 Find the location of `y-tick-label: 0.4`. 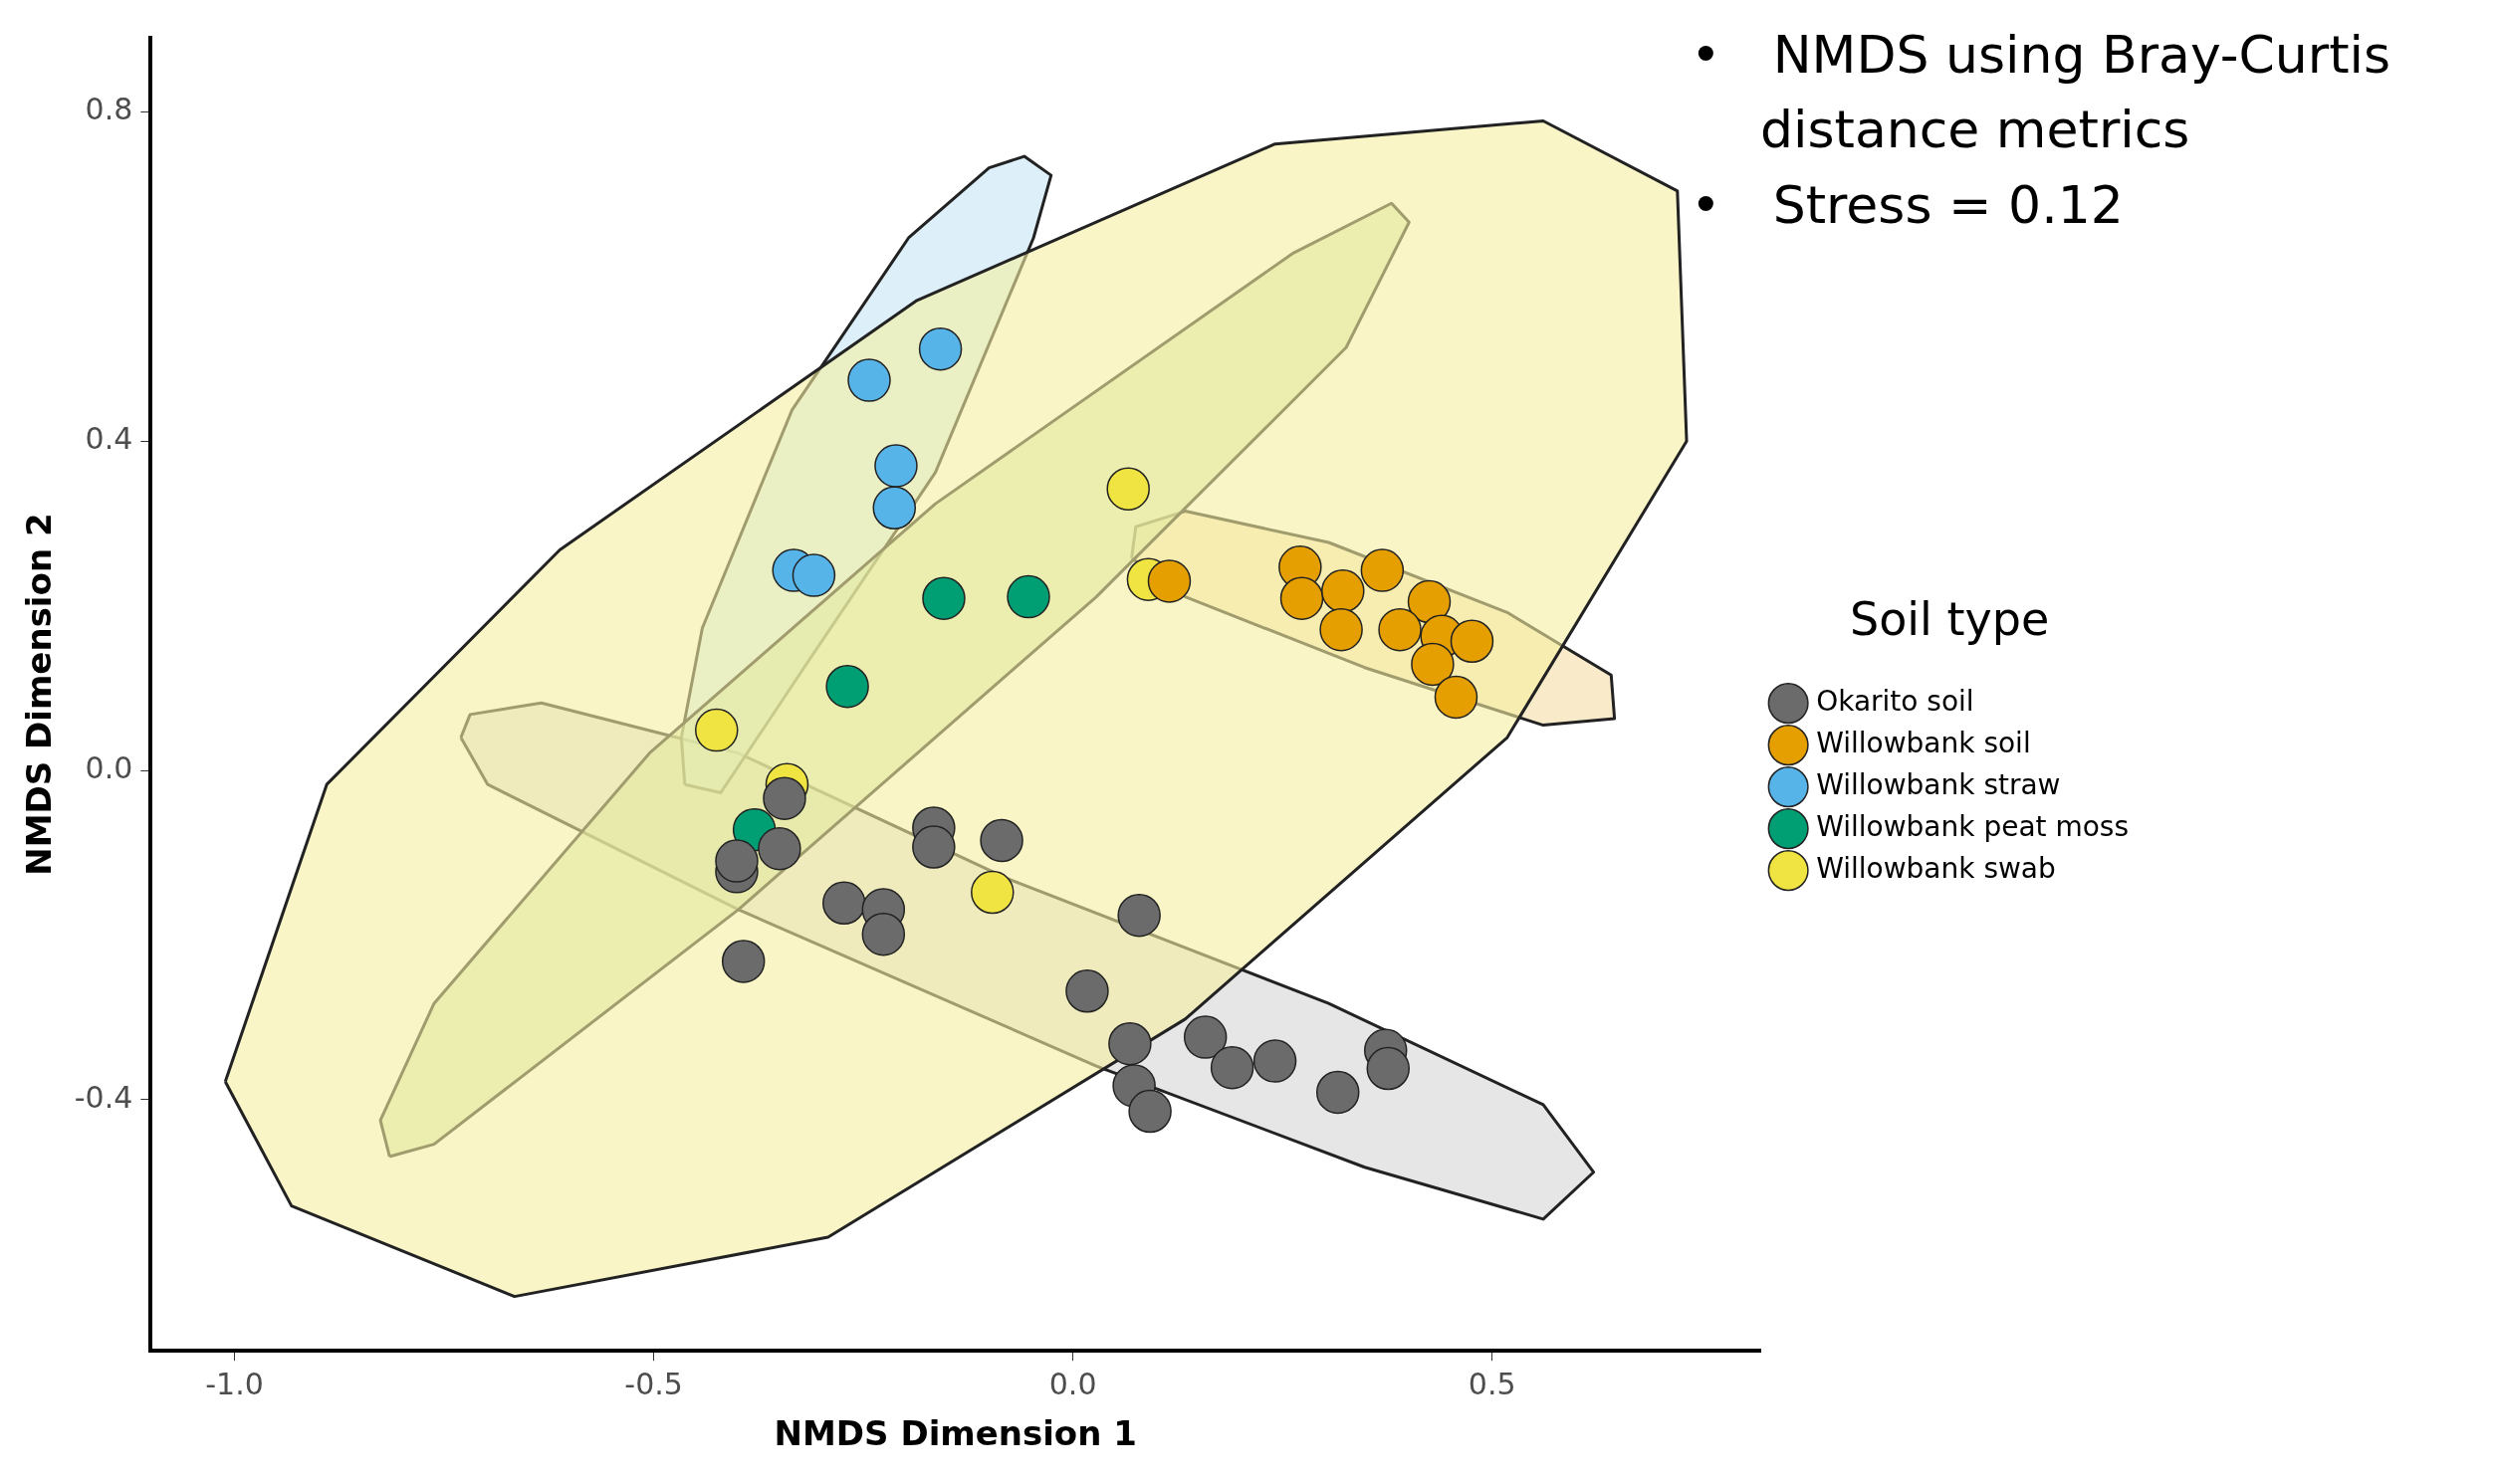

y-tick-label: 0.4 is located at coordinates (109, 439).